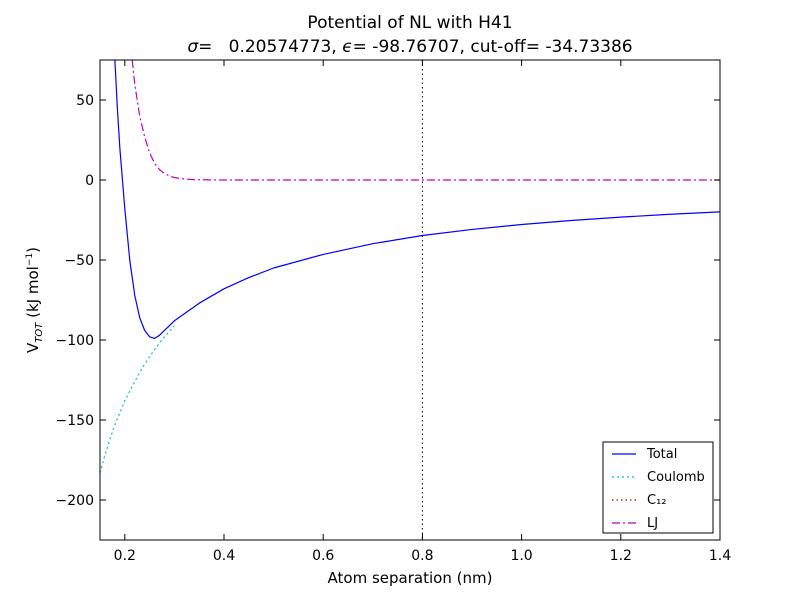 This screenshot has height=600, width=800. What do you see at coordinates (652, 523) in the screenshot?
I see `legend-label-3: LJ` at bounding box center [652, 523].